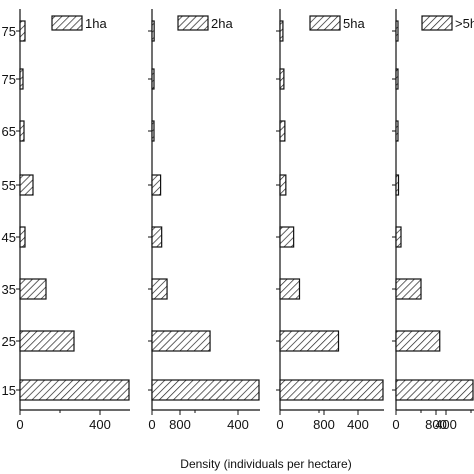  What do you see at coordinates (9, 185) in the screenshot?
I see `y-tick-label: 55` at bounding box center [9, 185].